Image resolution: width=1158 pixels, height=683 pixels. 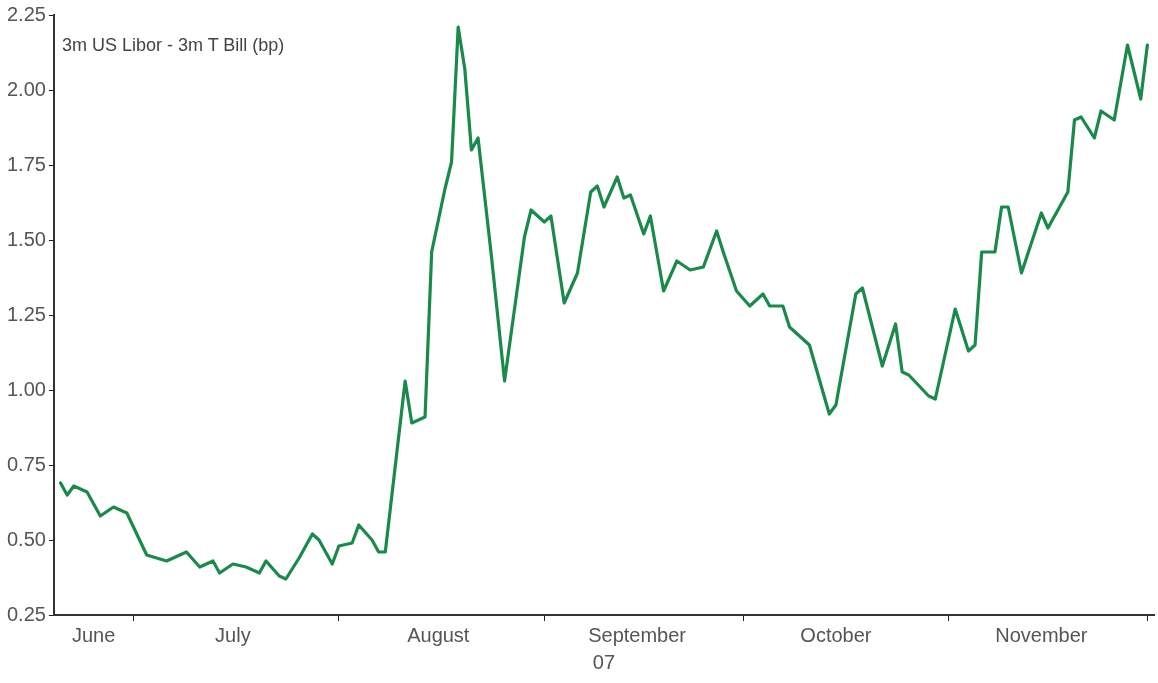 I want to click on y-tick-label: 2.25, so click(x=26, y=13).